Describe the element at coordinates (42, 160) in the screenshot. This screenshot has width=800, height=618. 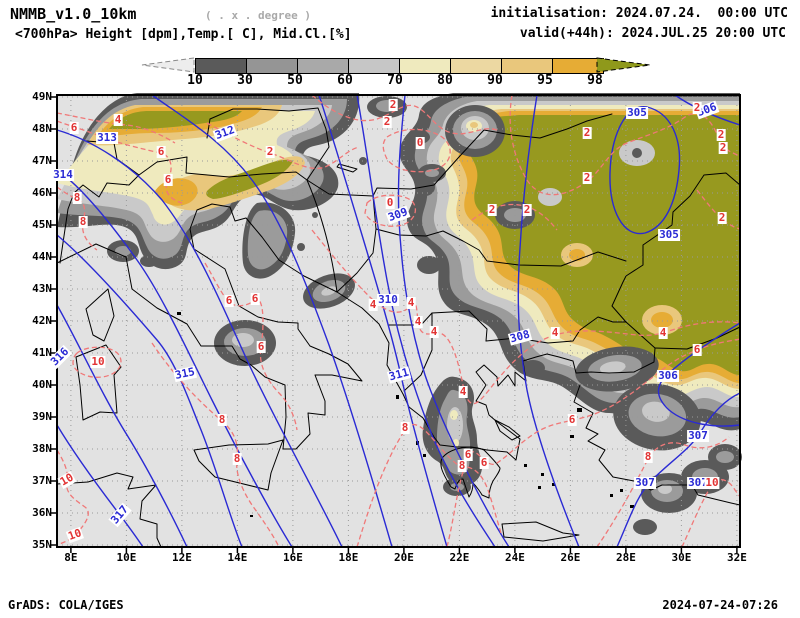
I see `lat-tick-label: 47N` at that location.